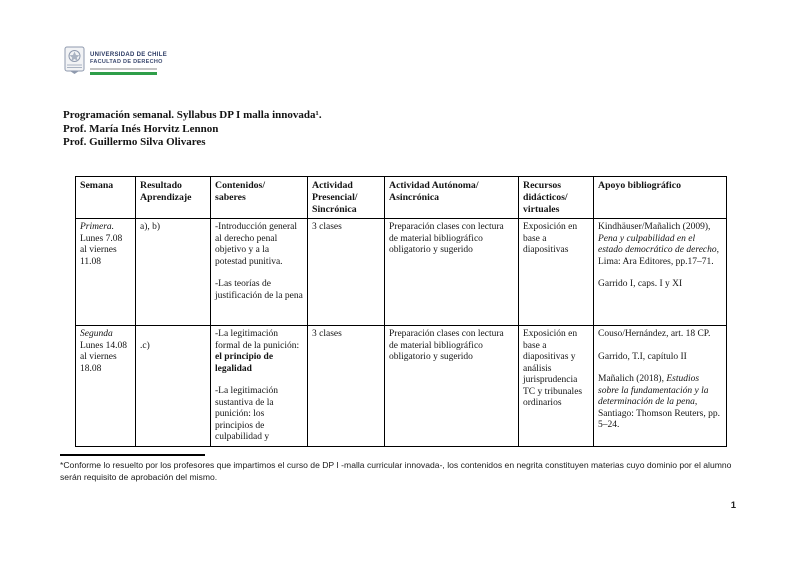 Image resolution: width=800 pixels, height=566 pixels. Describe the element at coordinates (123, 69) in the screenshot. I see `logo-tagline-strip` at that location.